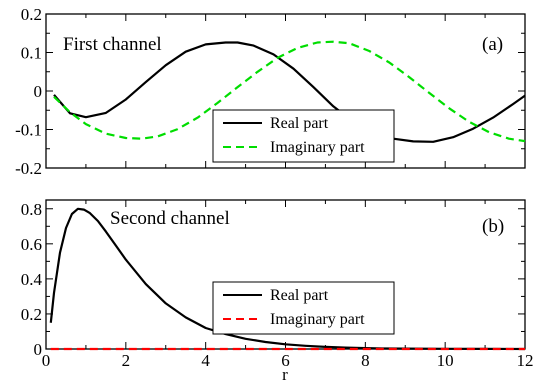 Image resolution: width=541 pixels, height=383 pixels. Describe the element at coordinates (525, 360) in the screenshot. I see `x-tick-label: 12` at that location.